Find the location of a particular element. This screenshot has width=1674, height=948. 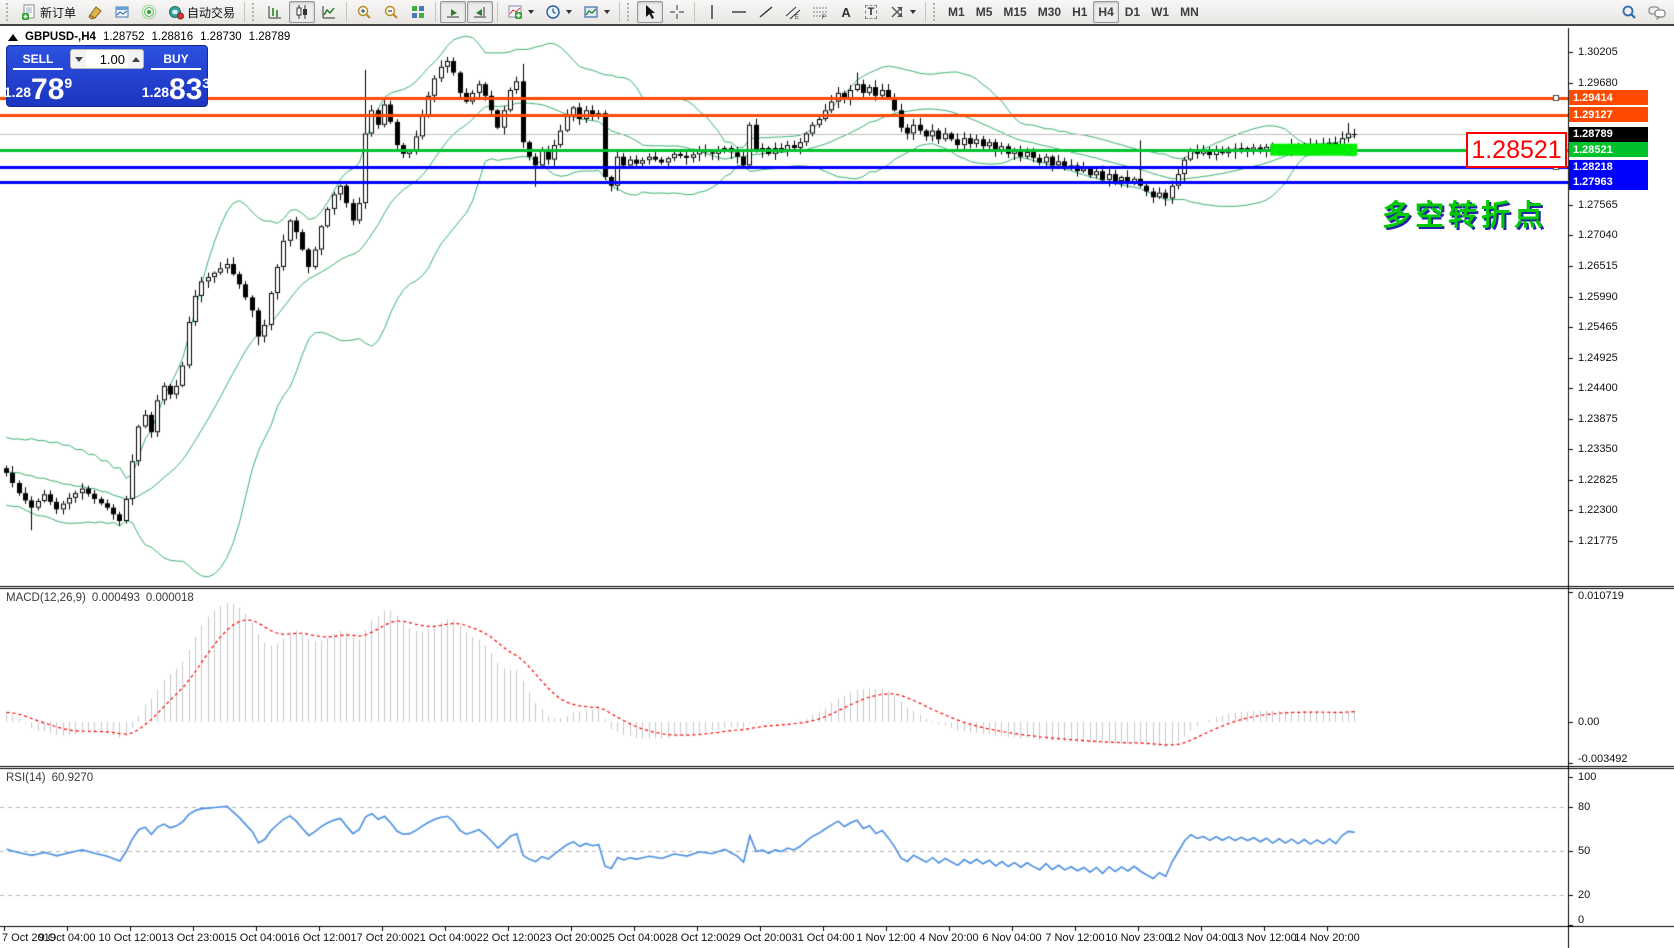

new-order-button: 新订单 is located at coordinates (48, 12).